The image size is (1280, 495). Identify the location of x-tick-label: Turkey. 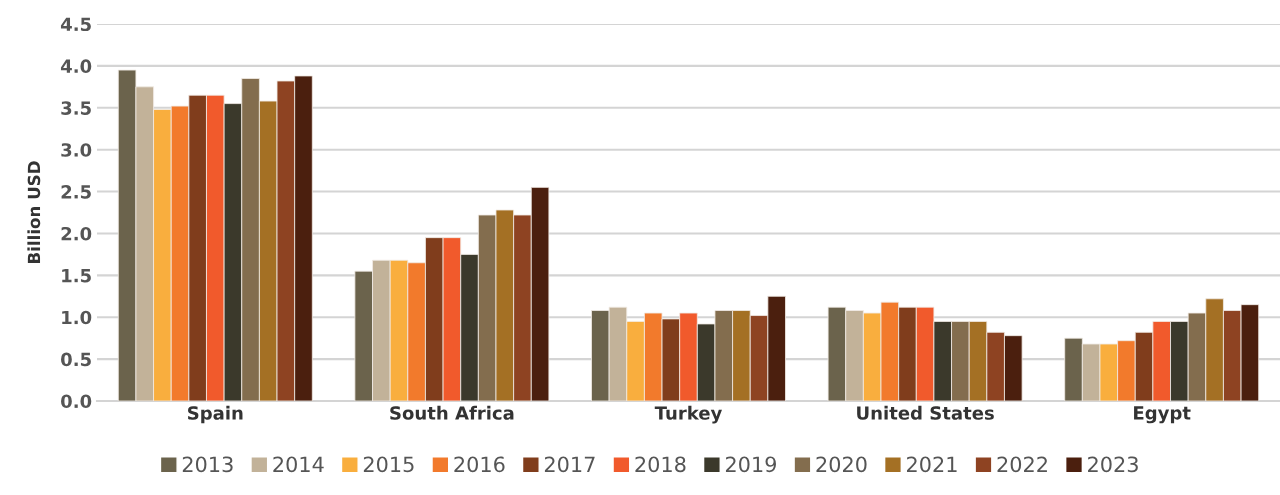
(688, 414).